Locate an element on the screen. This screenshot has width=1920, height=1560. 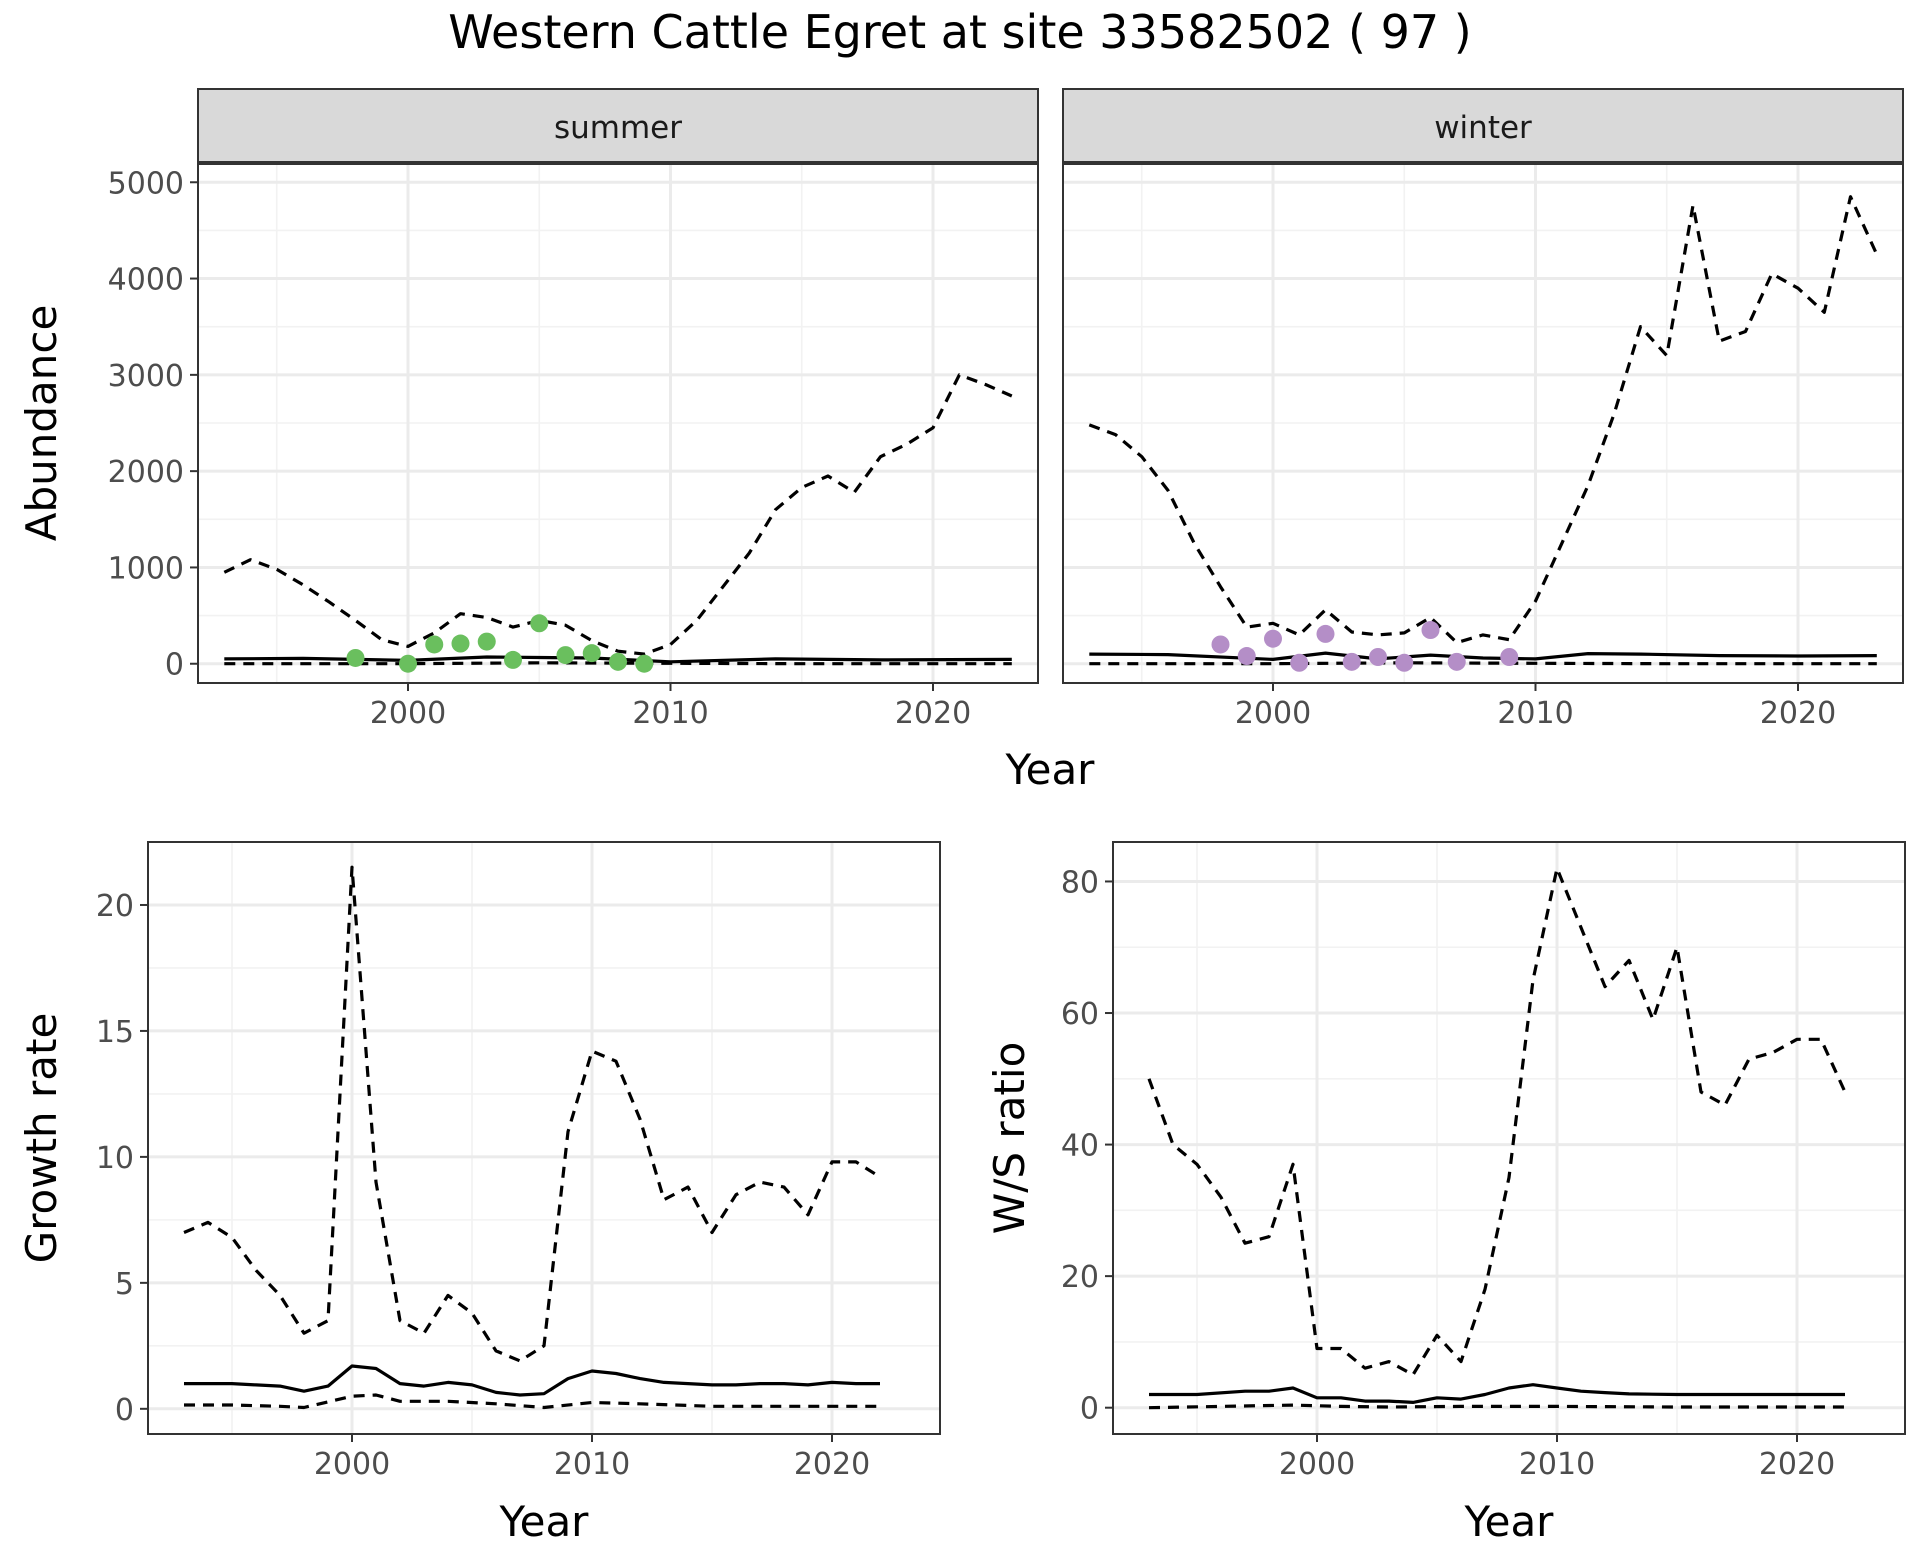
facet-y-axis-title: Abundance is located at coordinates (41, 423).